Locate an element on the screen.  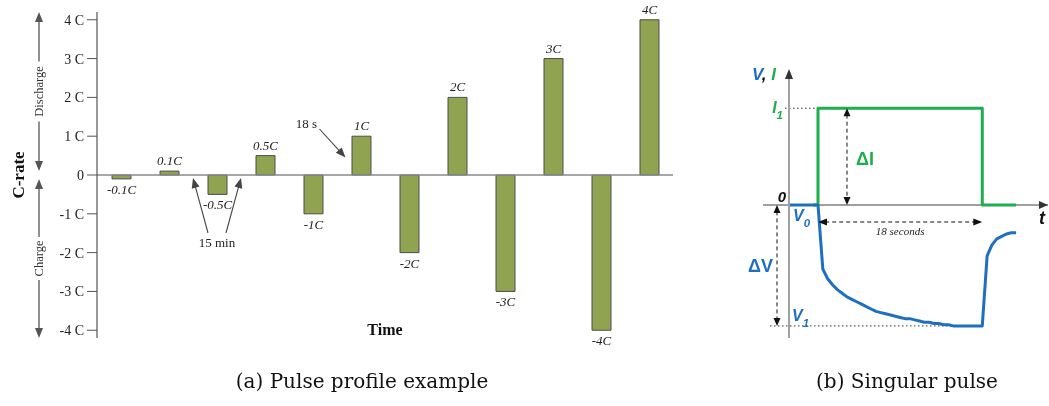
text: Discharge is located at coordinates (39, 91).